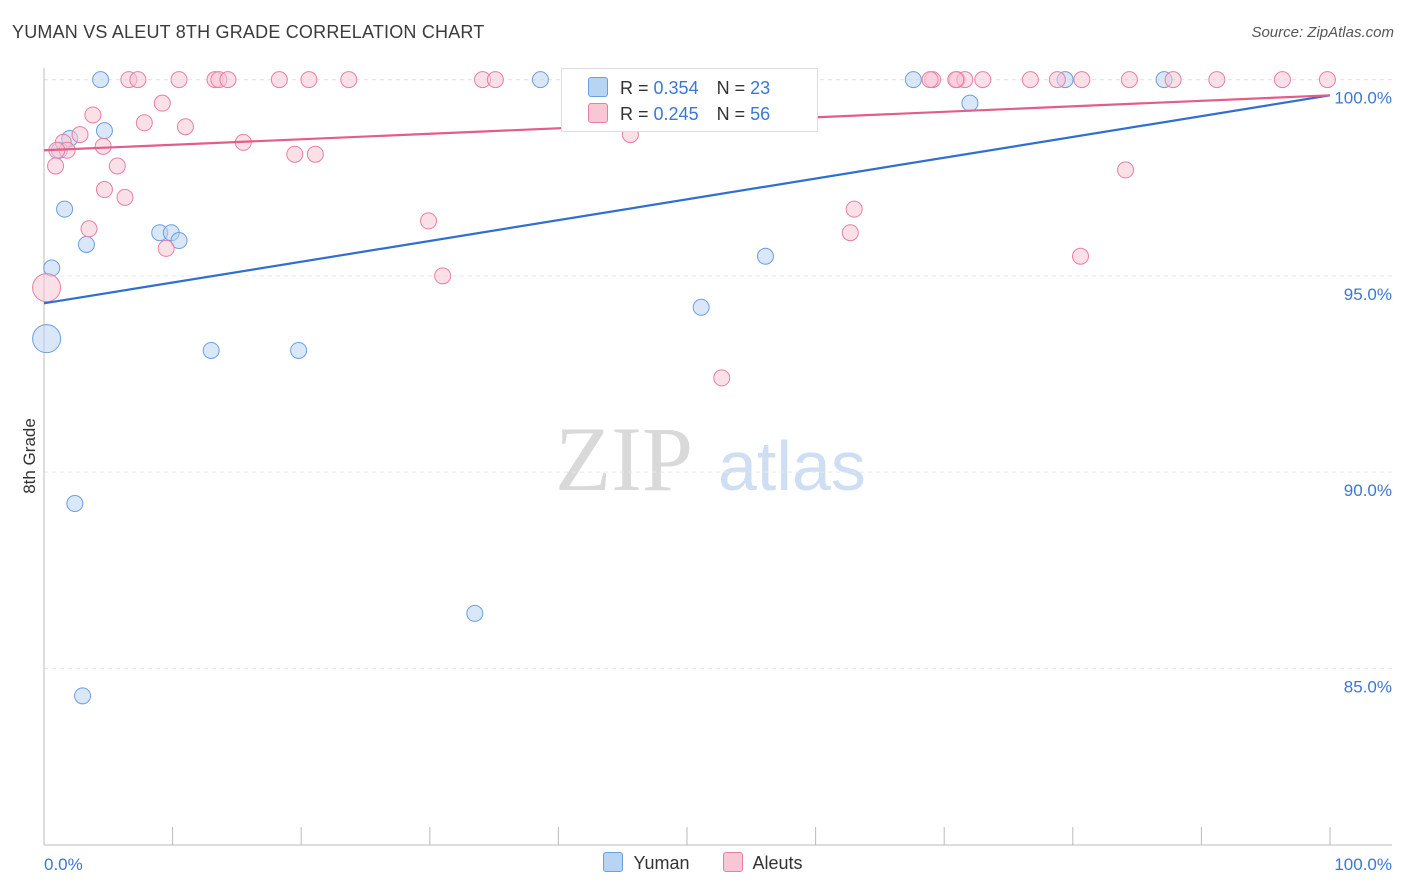 This screenshot has width=1406, height=892. What do you see at coordinates (792, 466) in the screenshot?
I see `watermark-atlas: atlas` at bounding box center [792, 466].